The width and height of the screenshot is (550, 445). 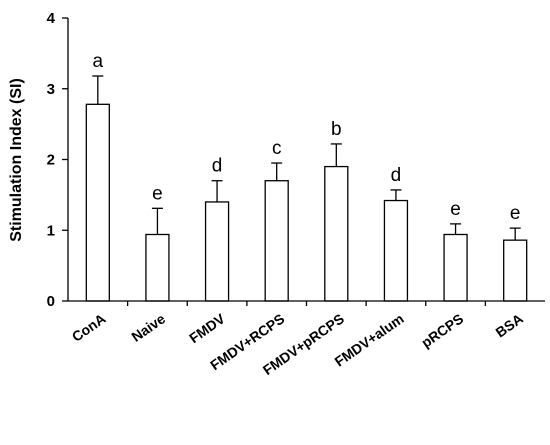 I want to click on bar-fmdv, so click(x=217, y=251).